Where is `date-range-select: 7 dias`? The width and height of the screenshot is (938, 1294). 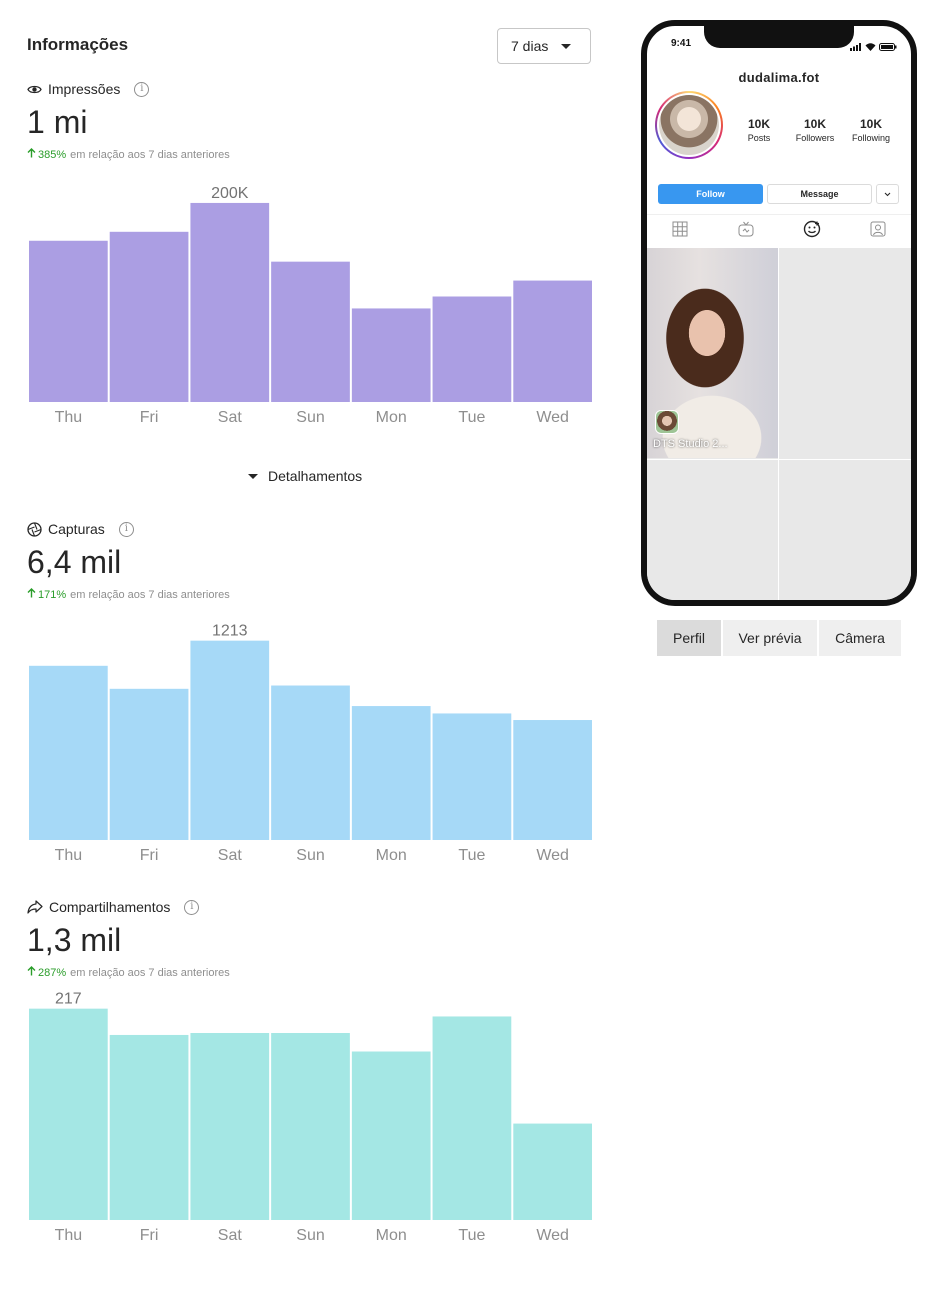
date-range-select: 7 dias is located at coordinates (544, 46).